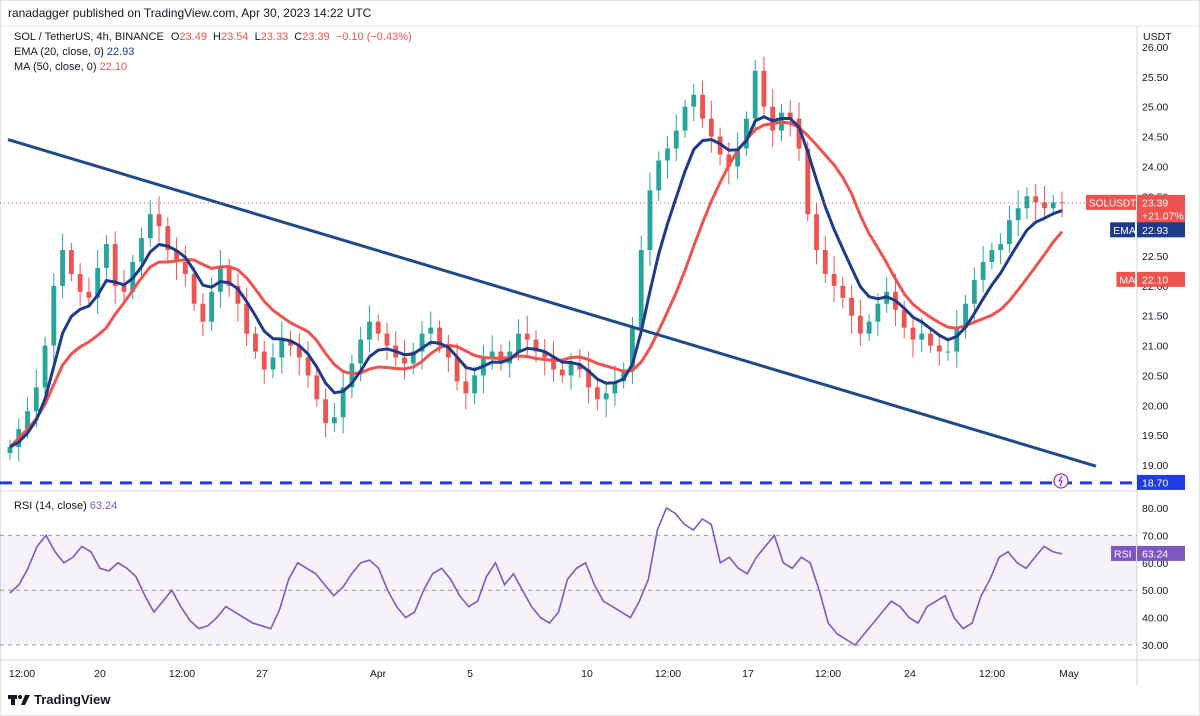 The image size is (1200, 716). What do you see at coordinates (217, 37) in the screenshot?
I see `high-label: H` at bounding box center [217, 37].